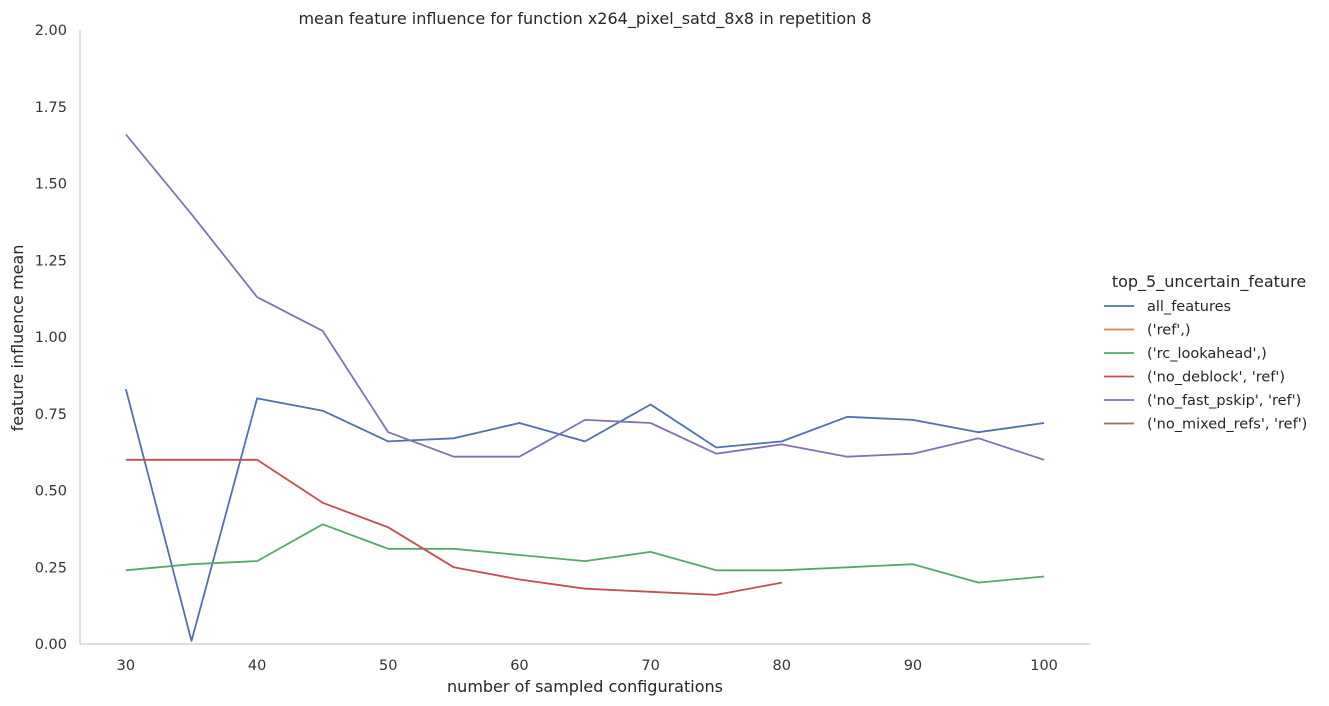 The image size is (1329, 706). I want to click on y-tick-label: 1.00, so click(51, 338).